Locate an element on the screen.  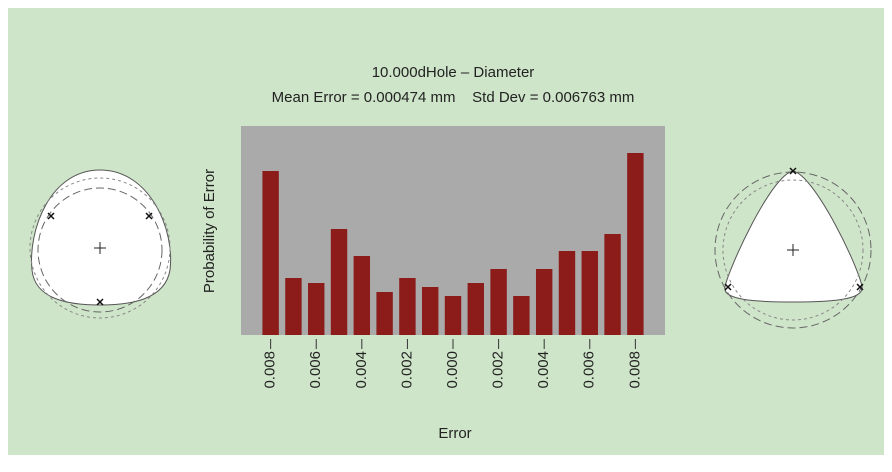
left-profile is located at coordinates (100, 244).